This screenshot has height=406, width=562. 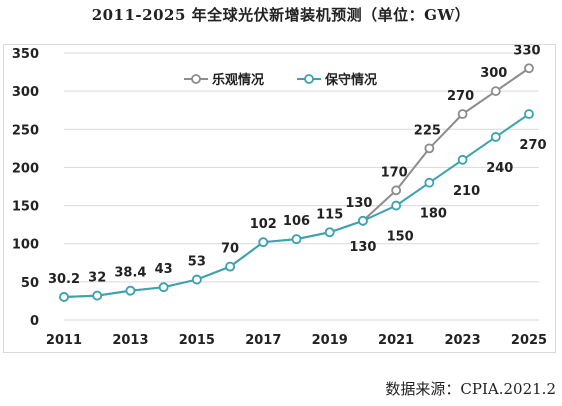 I want to click on conservative-data-label: 102, so click(x=263, y=224).